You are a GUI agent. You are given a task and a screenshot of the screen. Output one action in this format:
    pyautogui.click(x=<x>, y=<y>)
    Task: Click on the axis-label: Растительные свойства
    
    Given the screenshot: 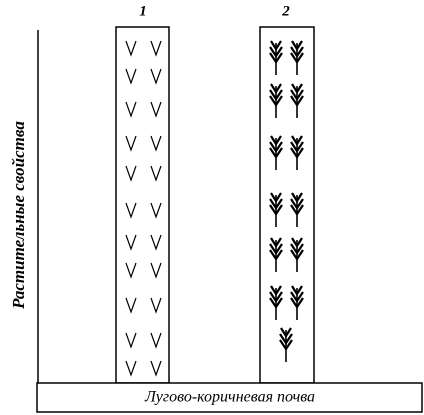 What is the action you would take?
    pyautogui.click(x=18, y=215)
    